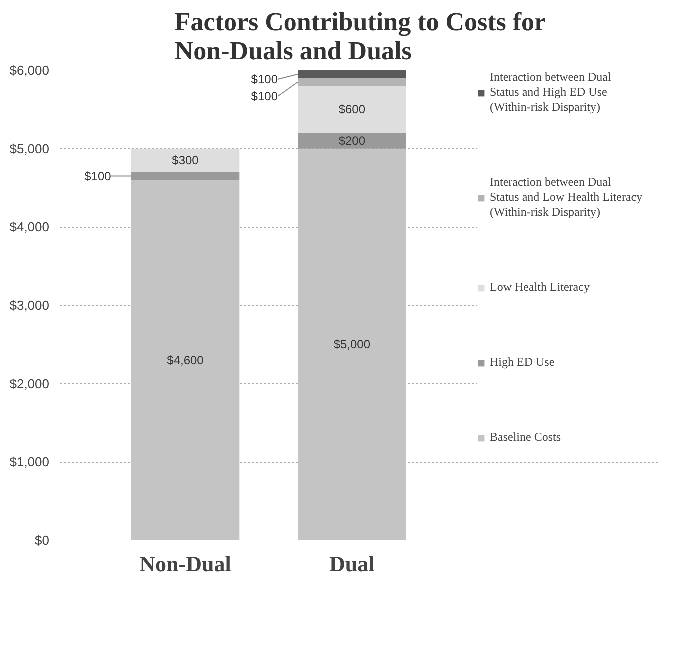 Image resolution: width=680 pixels, height=667 pixels. What do you see at coordinates (551, 92) in the screenshot?
I see `legend-label: Interaction between Dual Status and High ED Use (Within-risk Disparity)` at bounding box center [551, 92].